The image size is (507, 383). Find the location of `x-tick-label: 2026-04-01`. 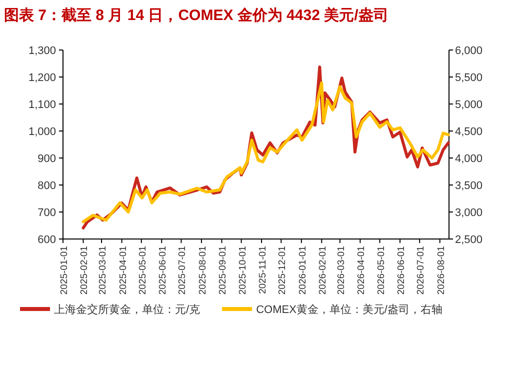

x-tick-label: 2026-04-01 is located at coordinates (362, 270).